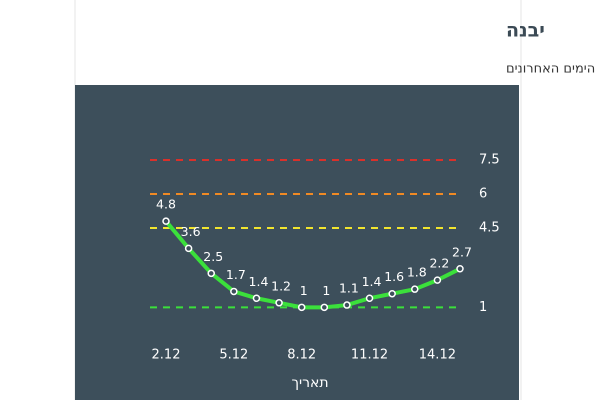  I want to click on chart-title: יבנה, so click(525, 31).